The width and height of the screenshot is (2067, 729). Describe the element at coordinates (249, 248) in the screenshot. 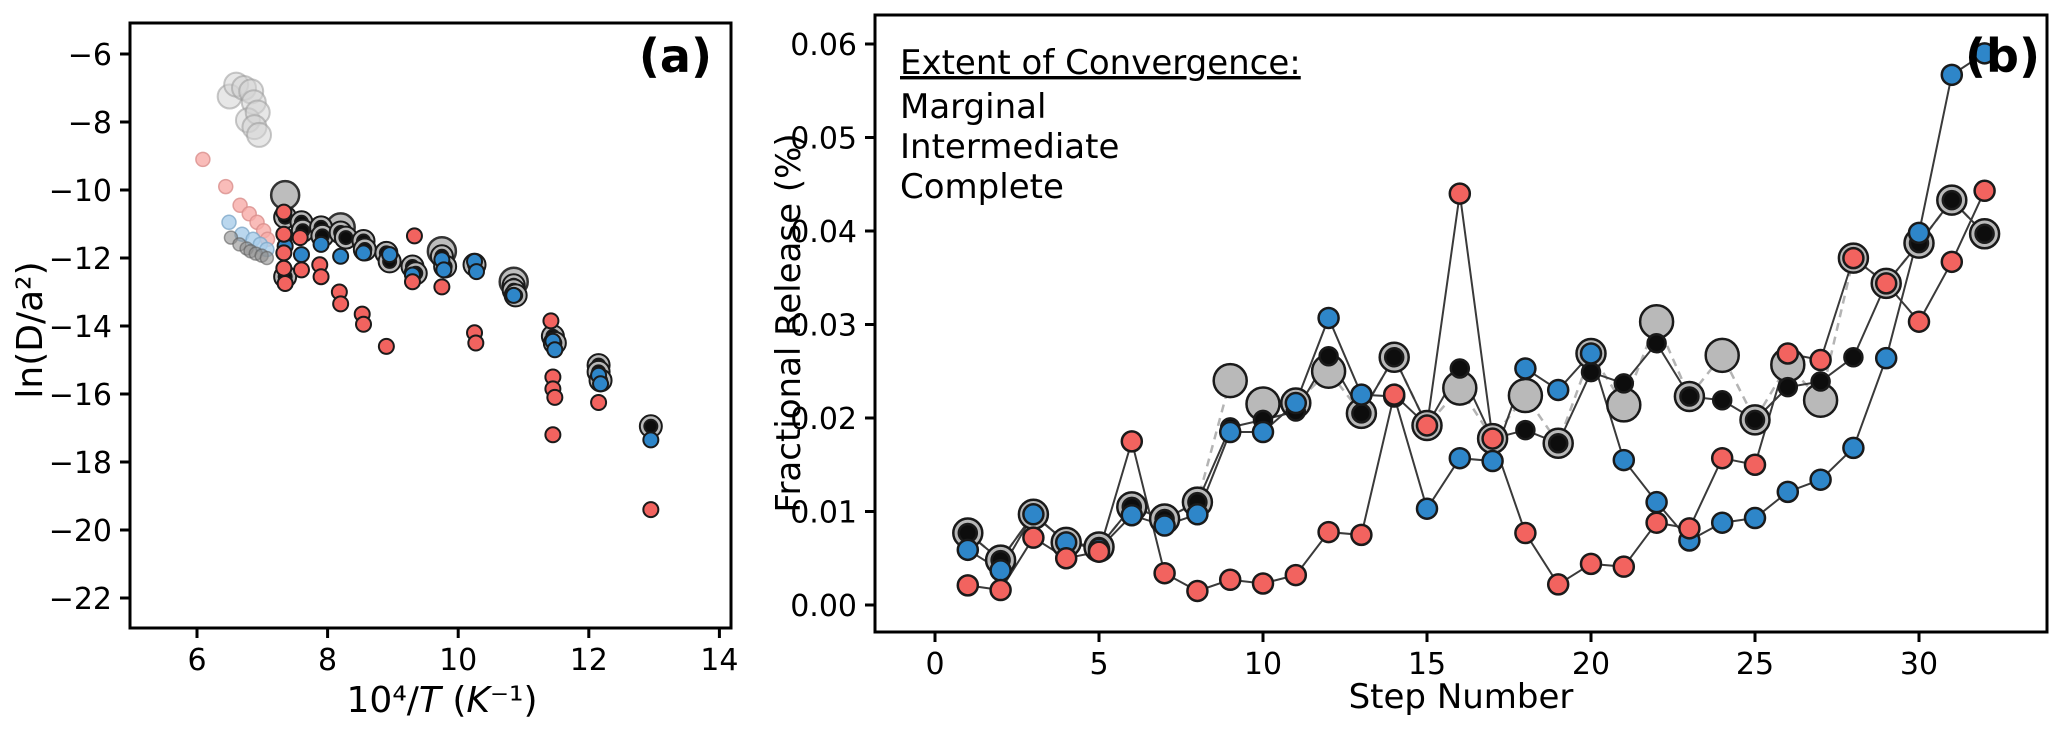

I see `series-a-faded-complete` at that location.